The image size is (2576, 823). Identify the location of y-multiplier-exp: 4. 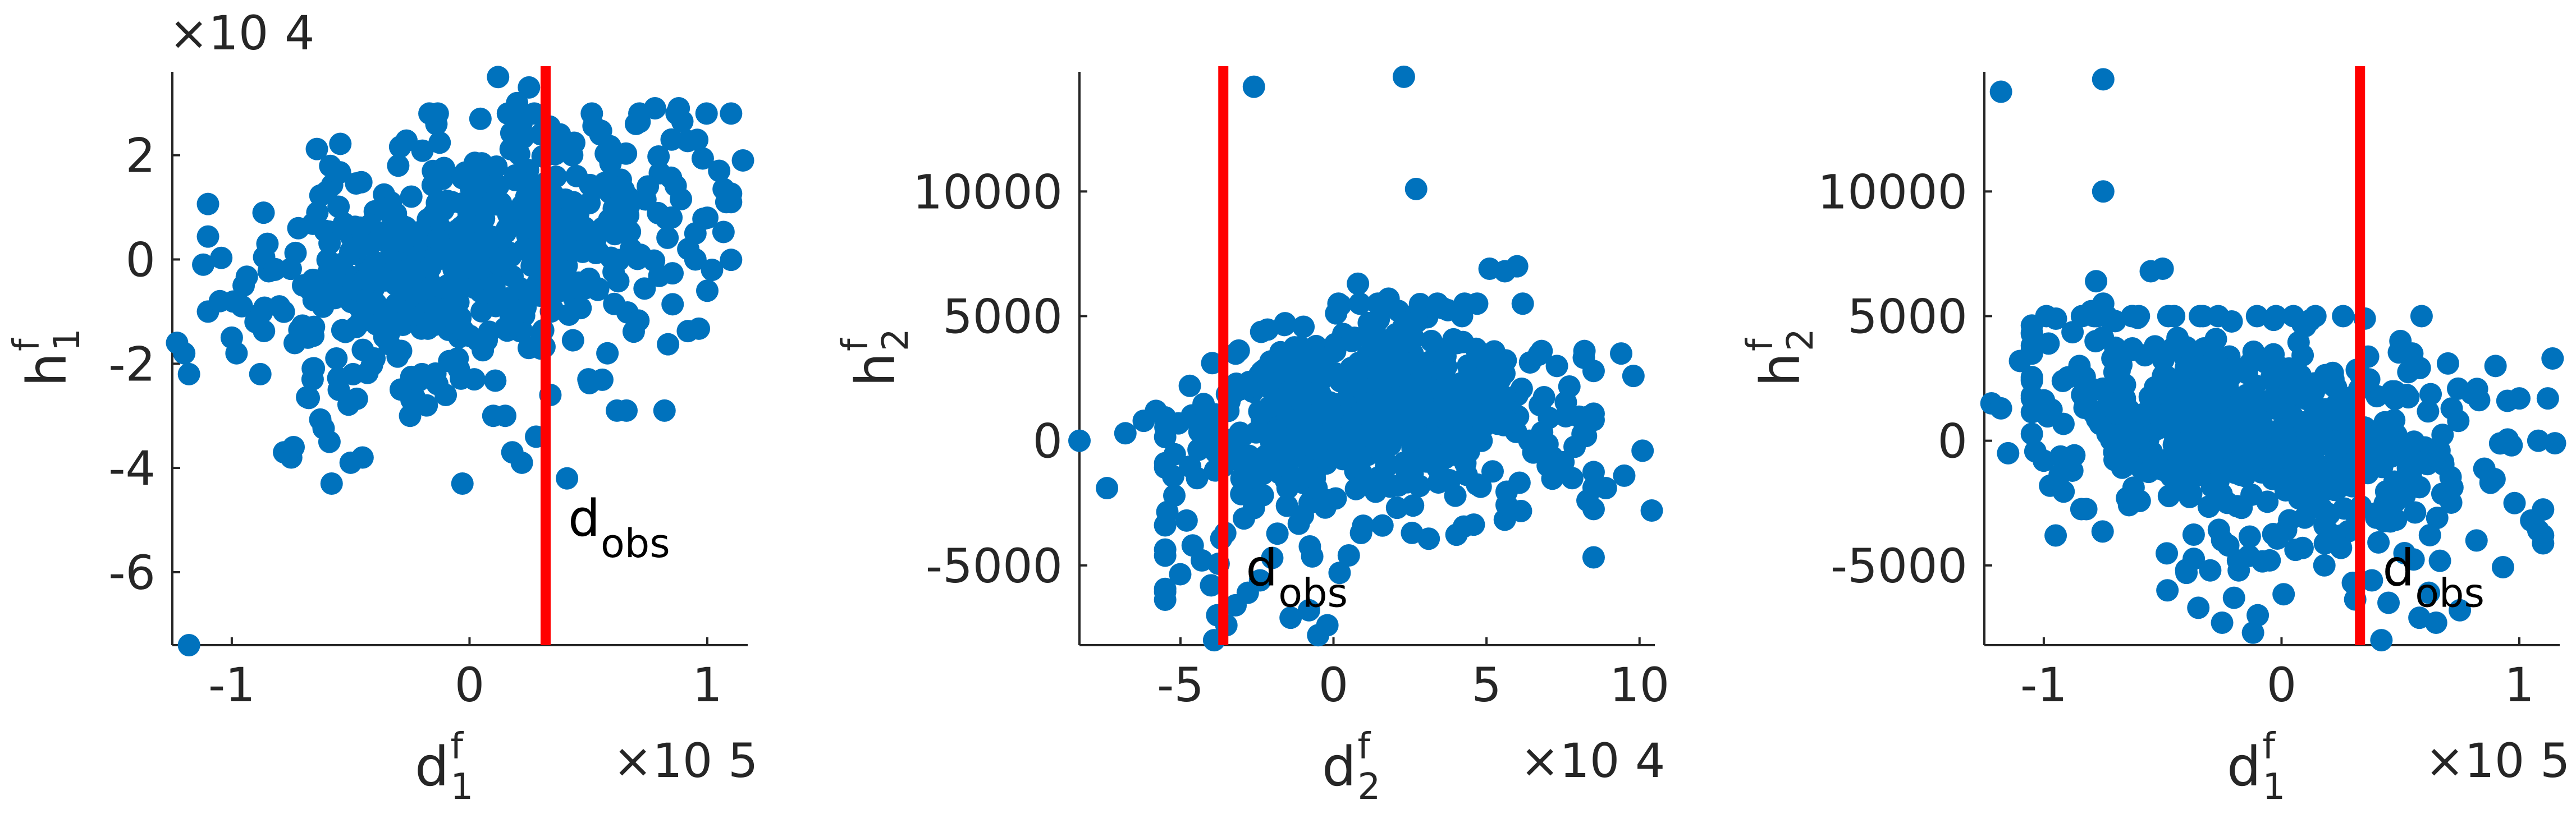
(299, 33).